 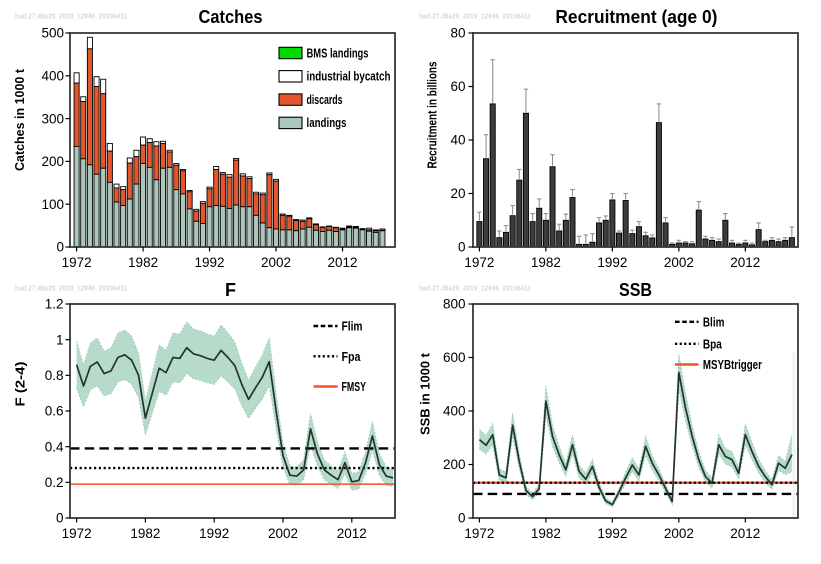 What do you see at coordinates (327, 123) in the screenshot?
I see `svg-text: landings` at bounding box center [327, 123].